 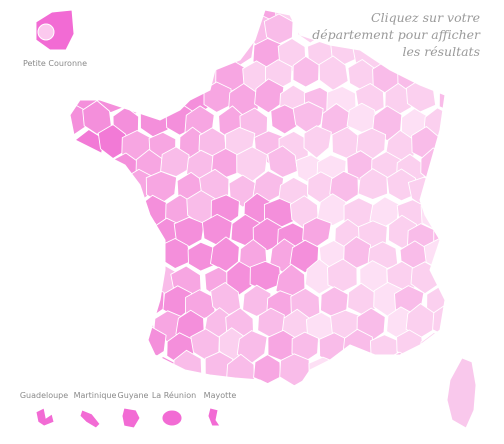 I want to click on mayotte, so click(x=214, y=417).